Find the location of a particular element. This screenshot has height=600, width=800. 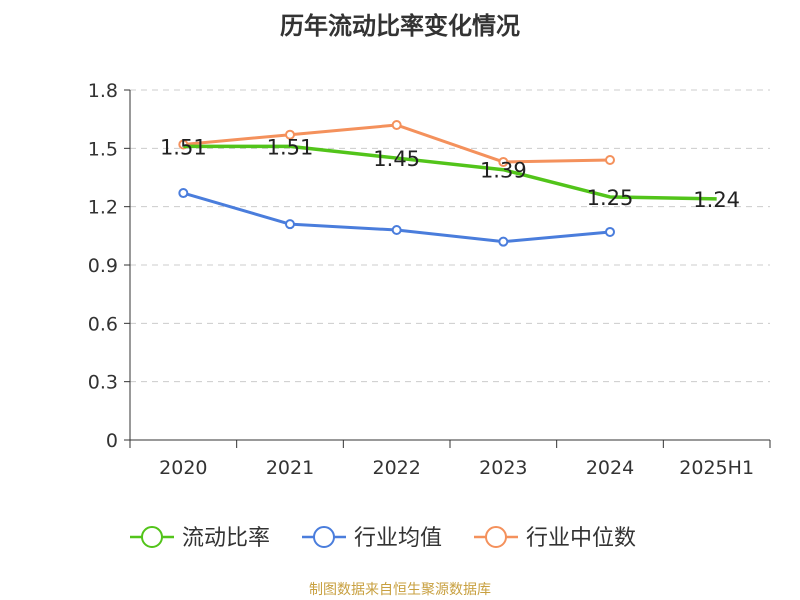

data-labels: 1.51 1.51 1.45 1.39 1.25 1.24 is located at coordinates (450, 173).